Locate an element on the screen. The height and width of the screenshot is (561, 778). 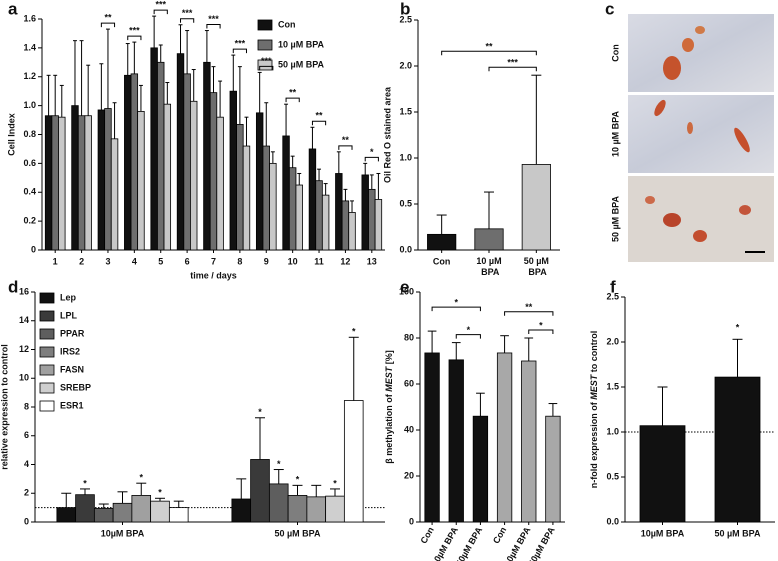
micrograph is located at coordinates (701, 219).